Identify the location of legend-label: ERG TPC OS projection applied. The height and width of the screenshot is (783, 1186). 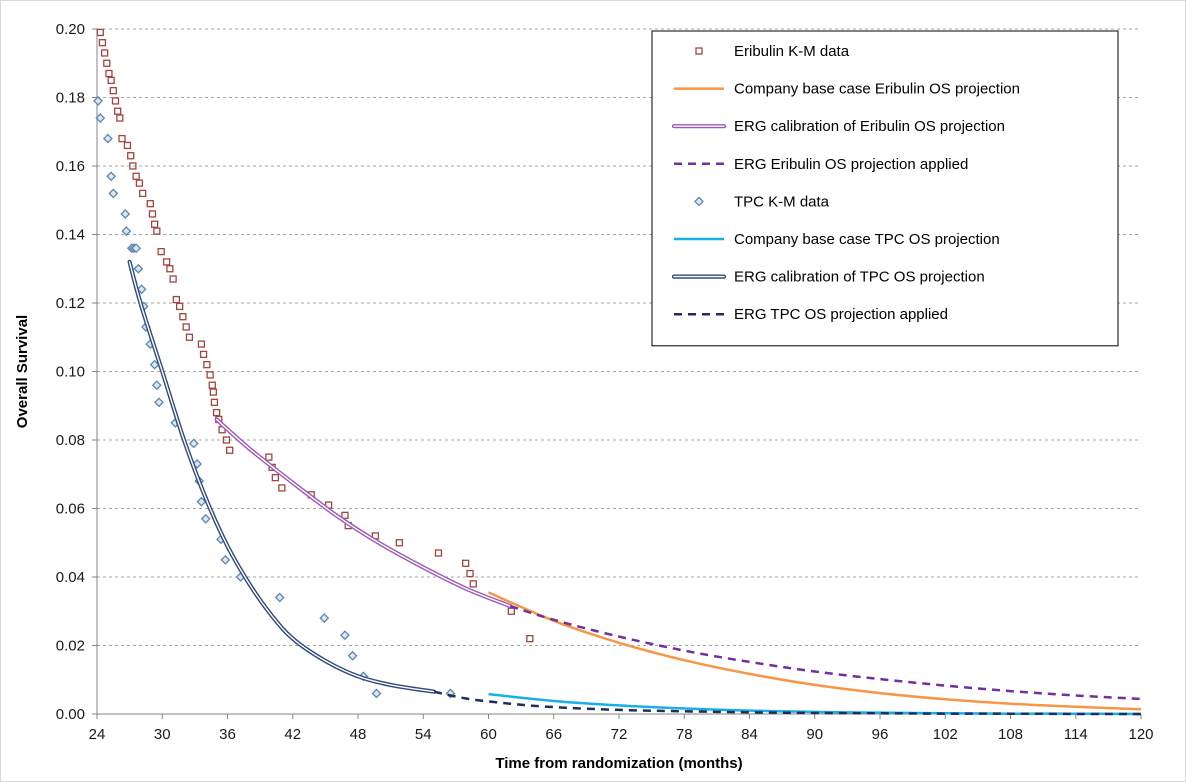
(841, 314).